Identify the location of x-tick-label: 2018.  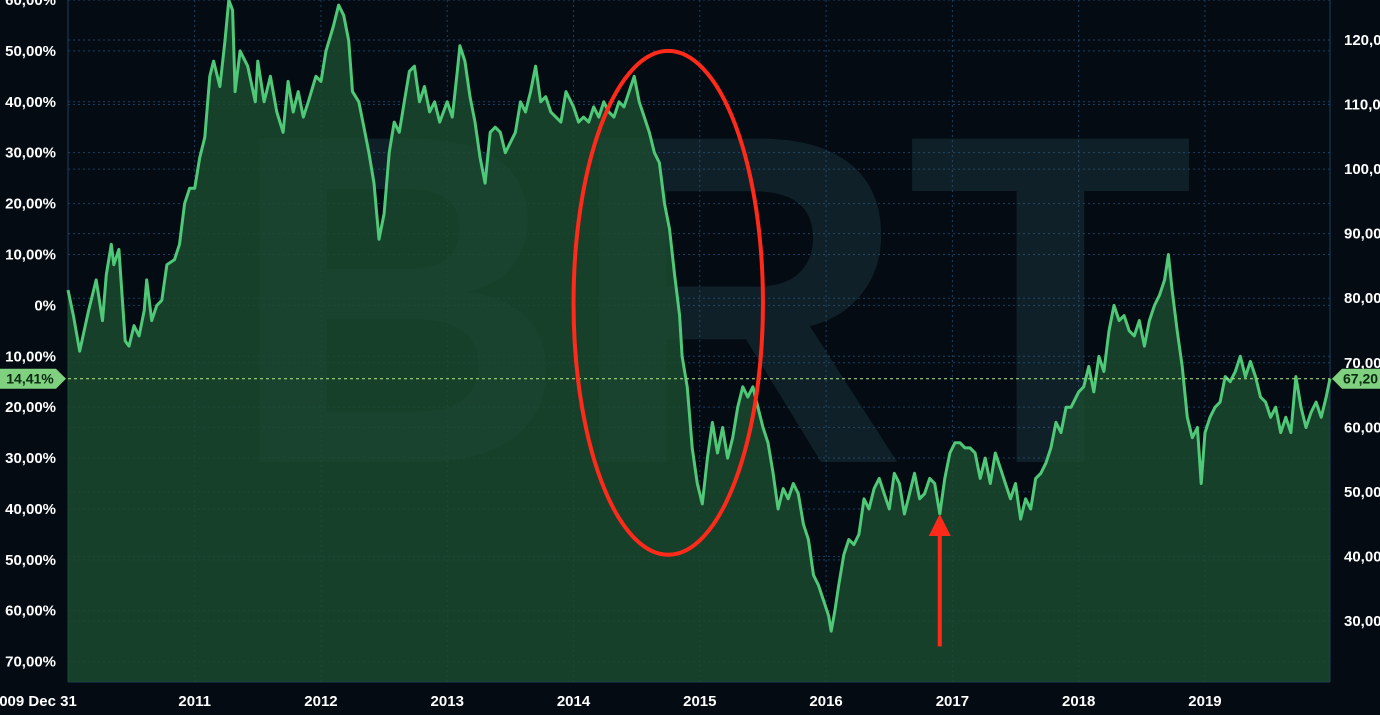
(1078, 701).